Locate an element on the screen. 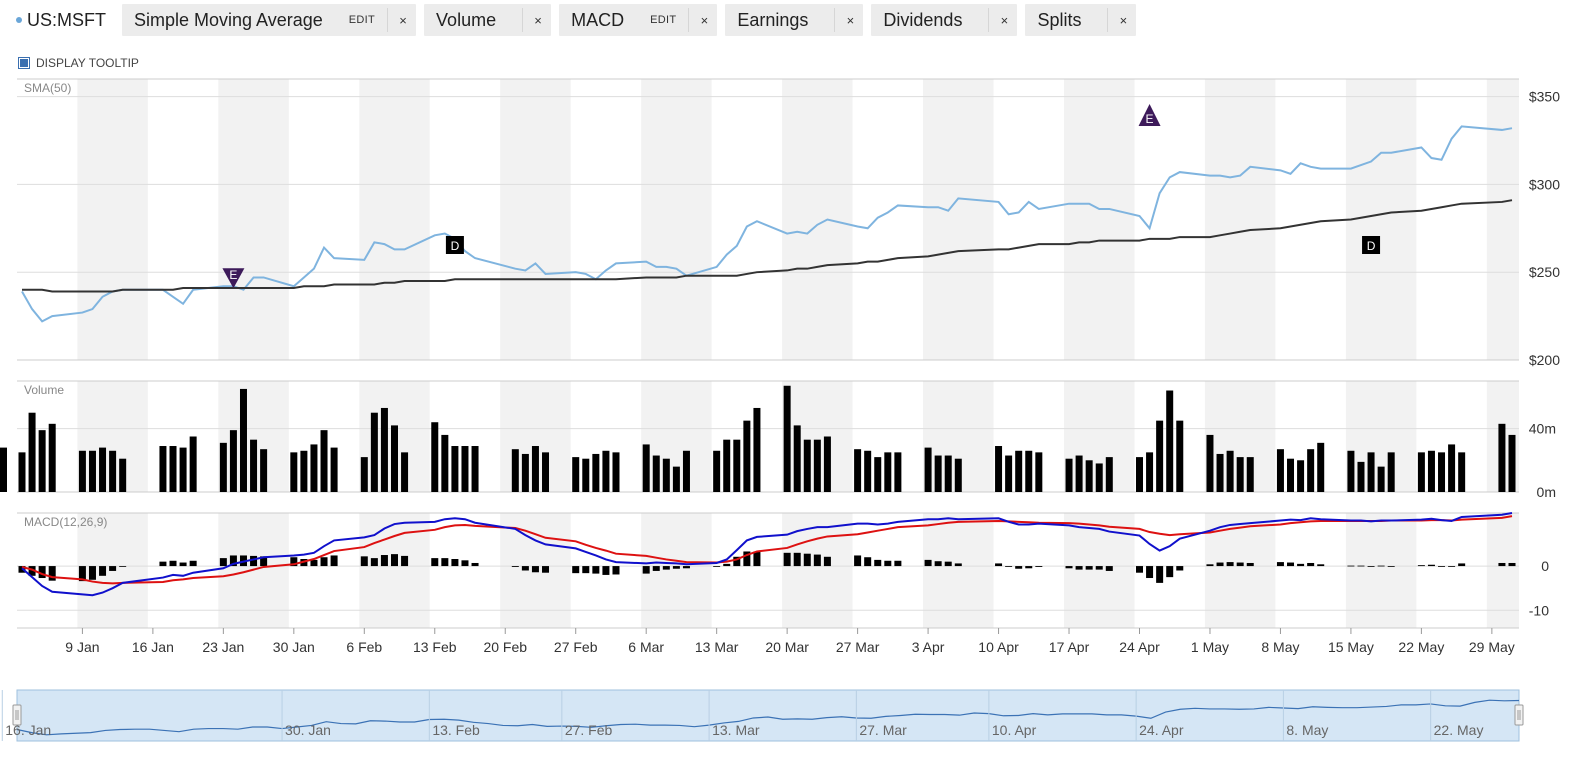  display-tooltip-toggle: DISPLAY TOOLTIP is located at coordinates (78, 63).